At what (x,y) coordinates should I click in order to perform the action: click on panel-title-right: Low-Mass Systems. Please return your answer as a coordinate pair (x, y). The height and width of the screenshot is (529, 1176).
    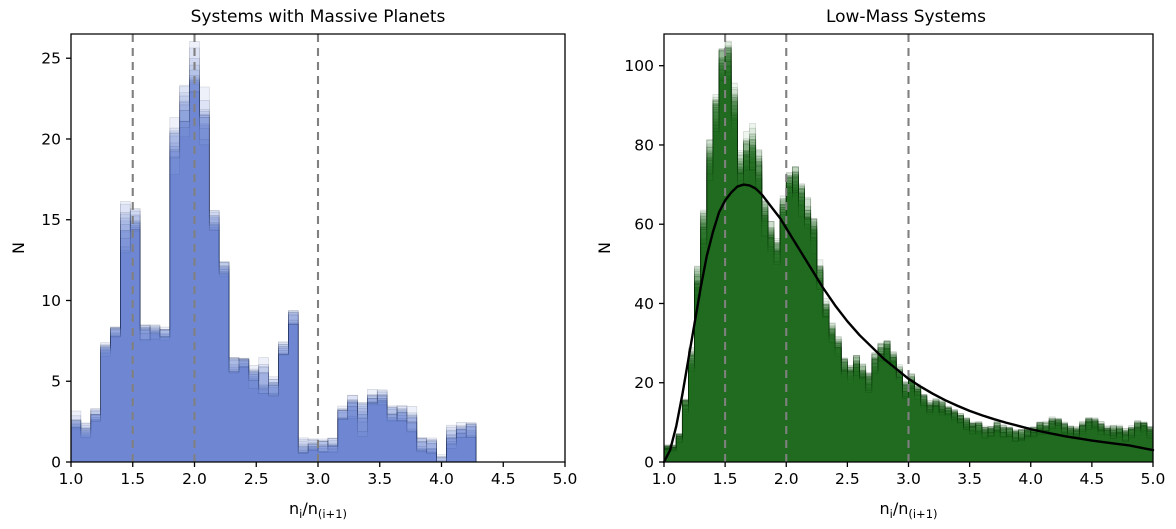
    Looking at the image, I should click on (906, 17).